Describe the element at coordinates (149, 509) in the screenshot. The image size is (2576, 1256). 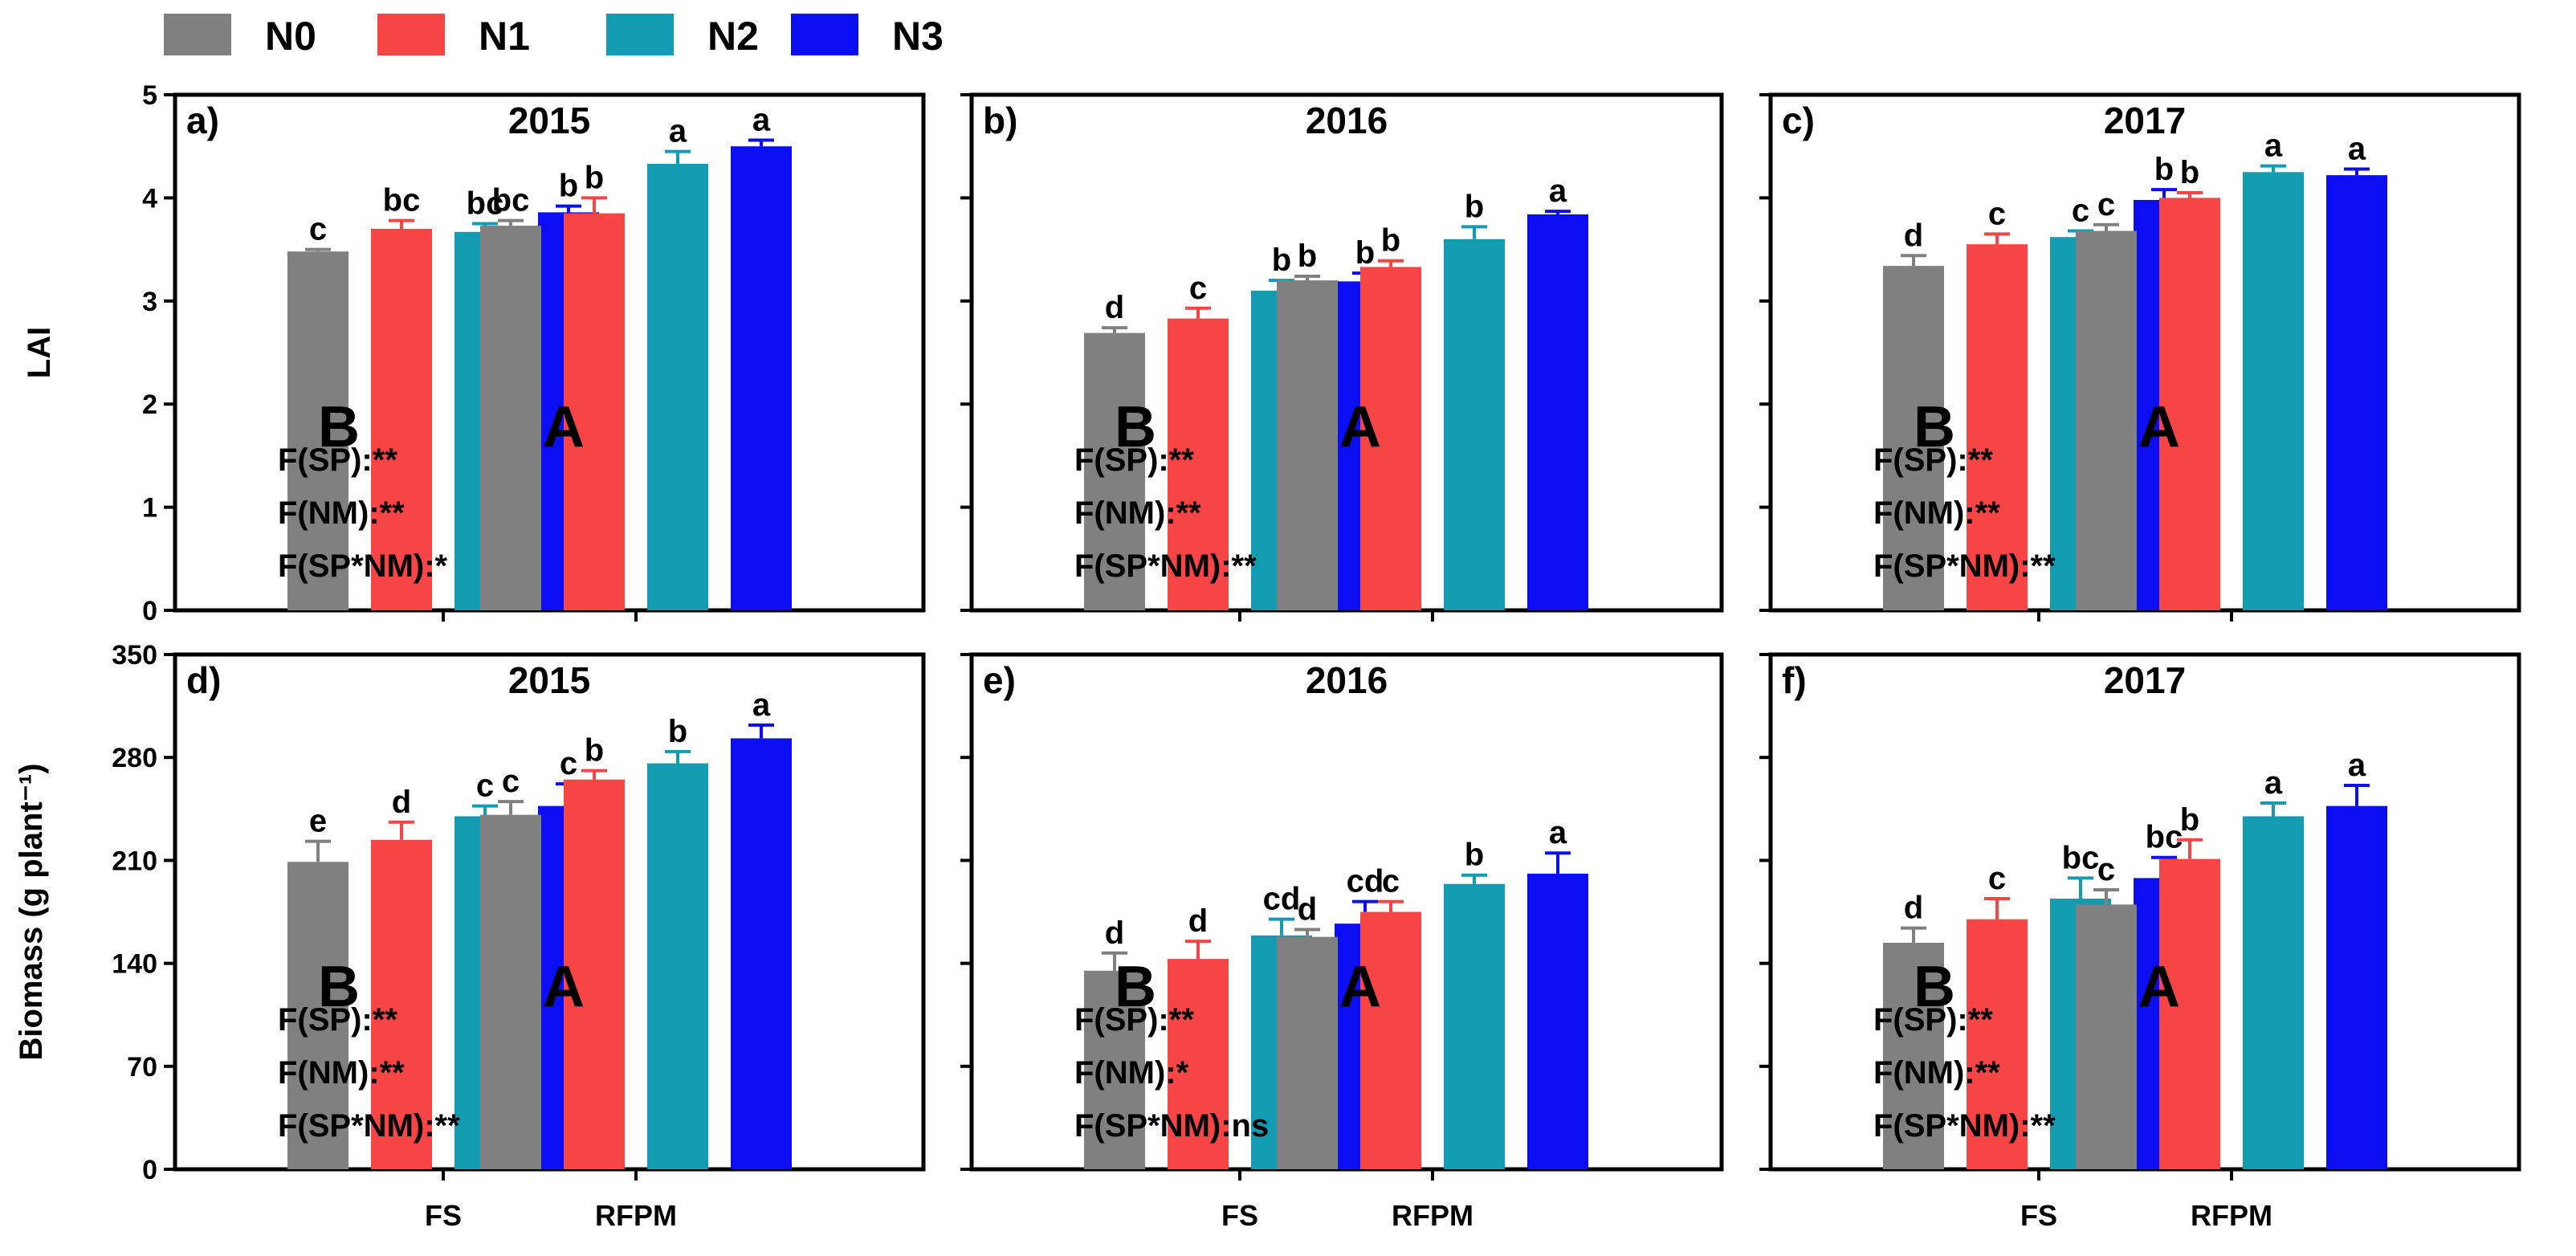
I see `y-tick-label: 1` at that location.